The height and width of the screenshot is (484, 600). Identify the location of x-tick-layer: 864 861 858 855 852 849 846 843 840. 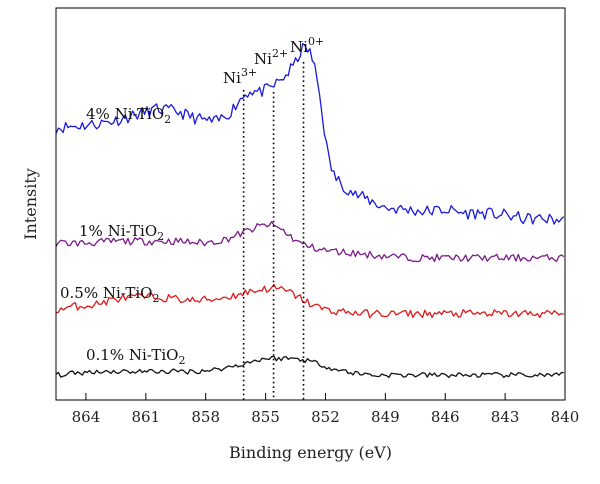
(326, 409).